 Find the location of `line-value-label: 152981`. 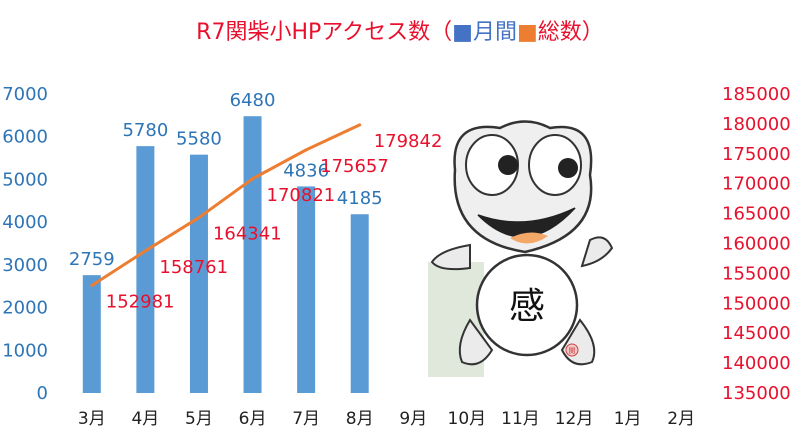

line-value-label: 152981 is located at coordinates (140, 301).